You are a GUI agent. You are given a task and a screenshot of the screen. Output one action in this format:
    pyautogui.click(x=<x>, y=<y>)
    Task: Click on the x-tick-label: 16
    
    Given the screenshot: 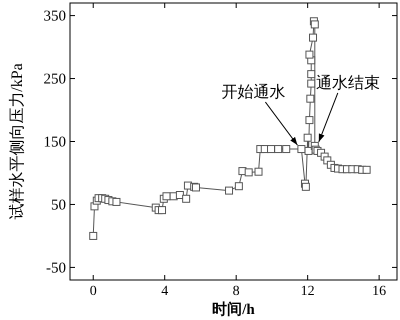 What is the action you would take?
    pyautogui.click(x=379, y=291)
    